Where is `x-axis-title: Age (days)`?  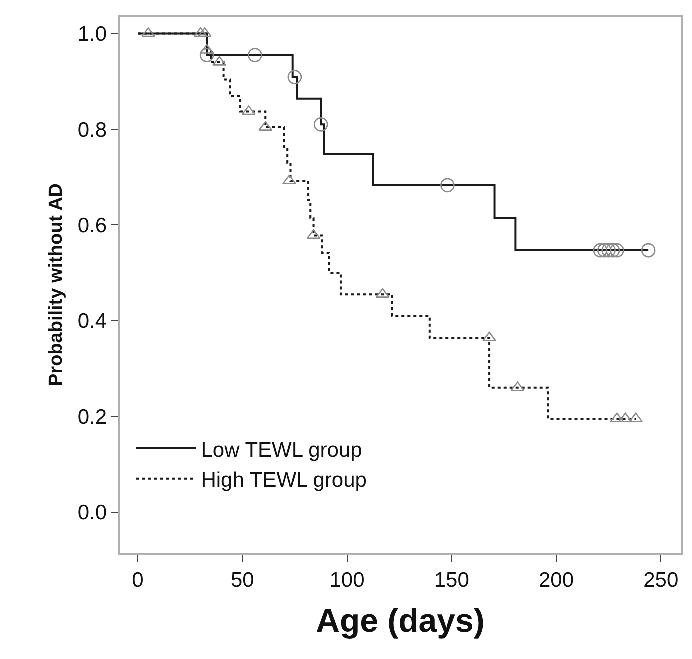
x-axis-title: Age (days) is located at coordinates (400, 621).